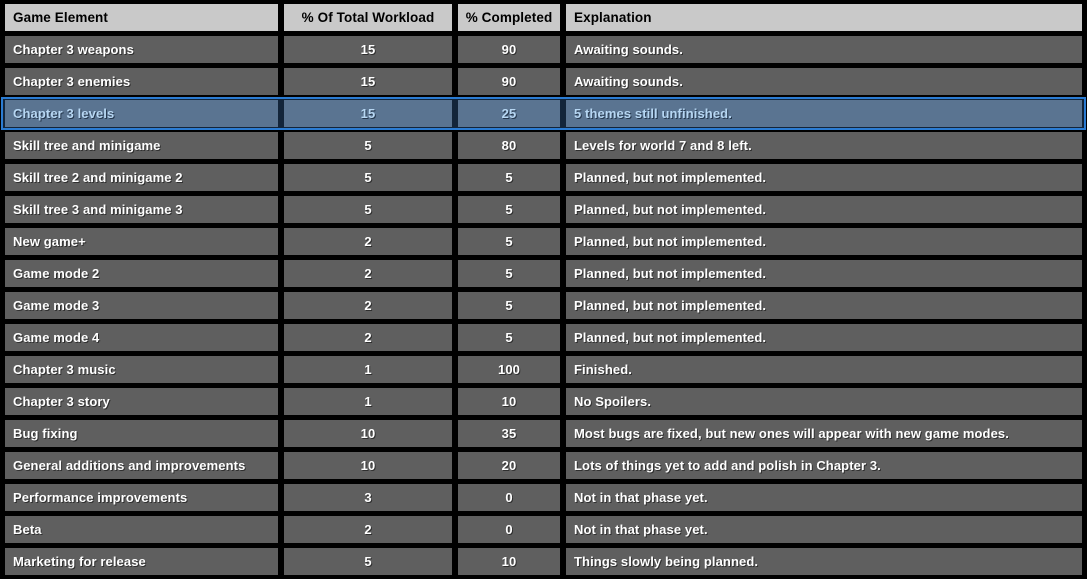 This screenshot has width=1087, height=579. Describe the element at coordinates (141, 209) in the screenshot. I see `cell-game-element: Skill tree 3 and minigame 3` at that location.